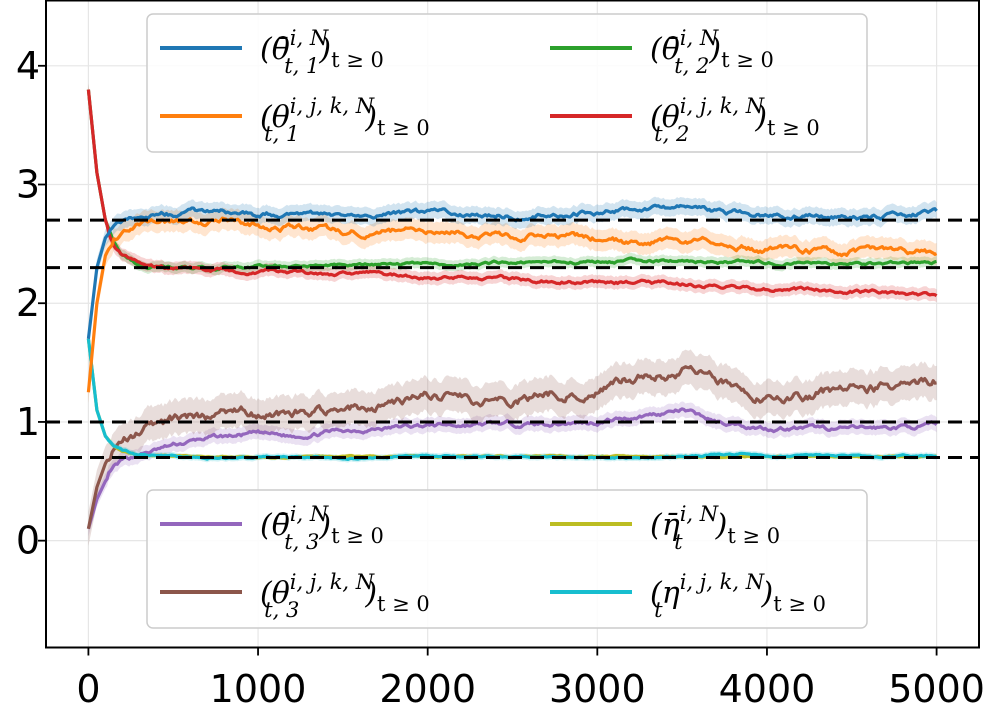  What do you see at coordinates (28, 541) in the screenshot?
I see `y-tick-label: 0` at bounding box center [28, 541].